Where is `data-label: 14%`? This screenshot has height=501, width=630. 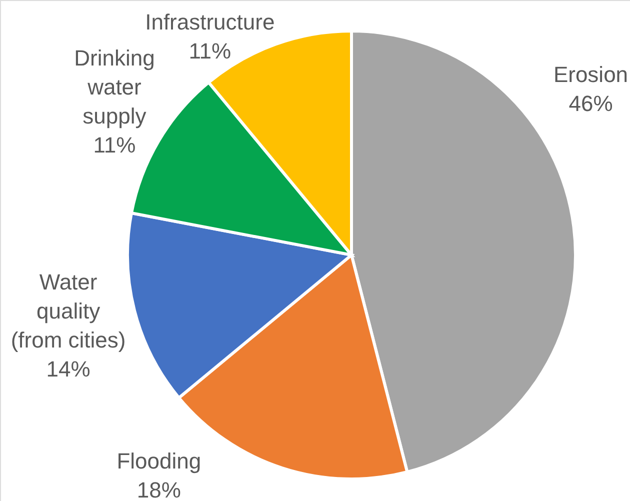
data-label: 14% is located at coordinates (68, 369).